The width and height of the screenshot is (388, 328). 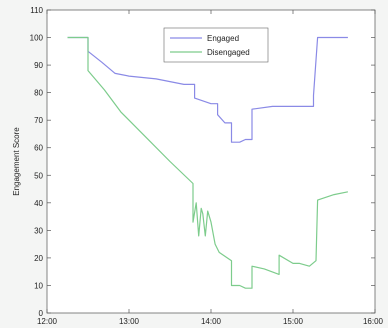 What do you see at coordinates (36, 10) in the screenshot?
I see `y-tick-label: 110` at bounding box center [36, 10].